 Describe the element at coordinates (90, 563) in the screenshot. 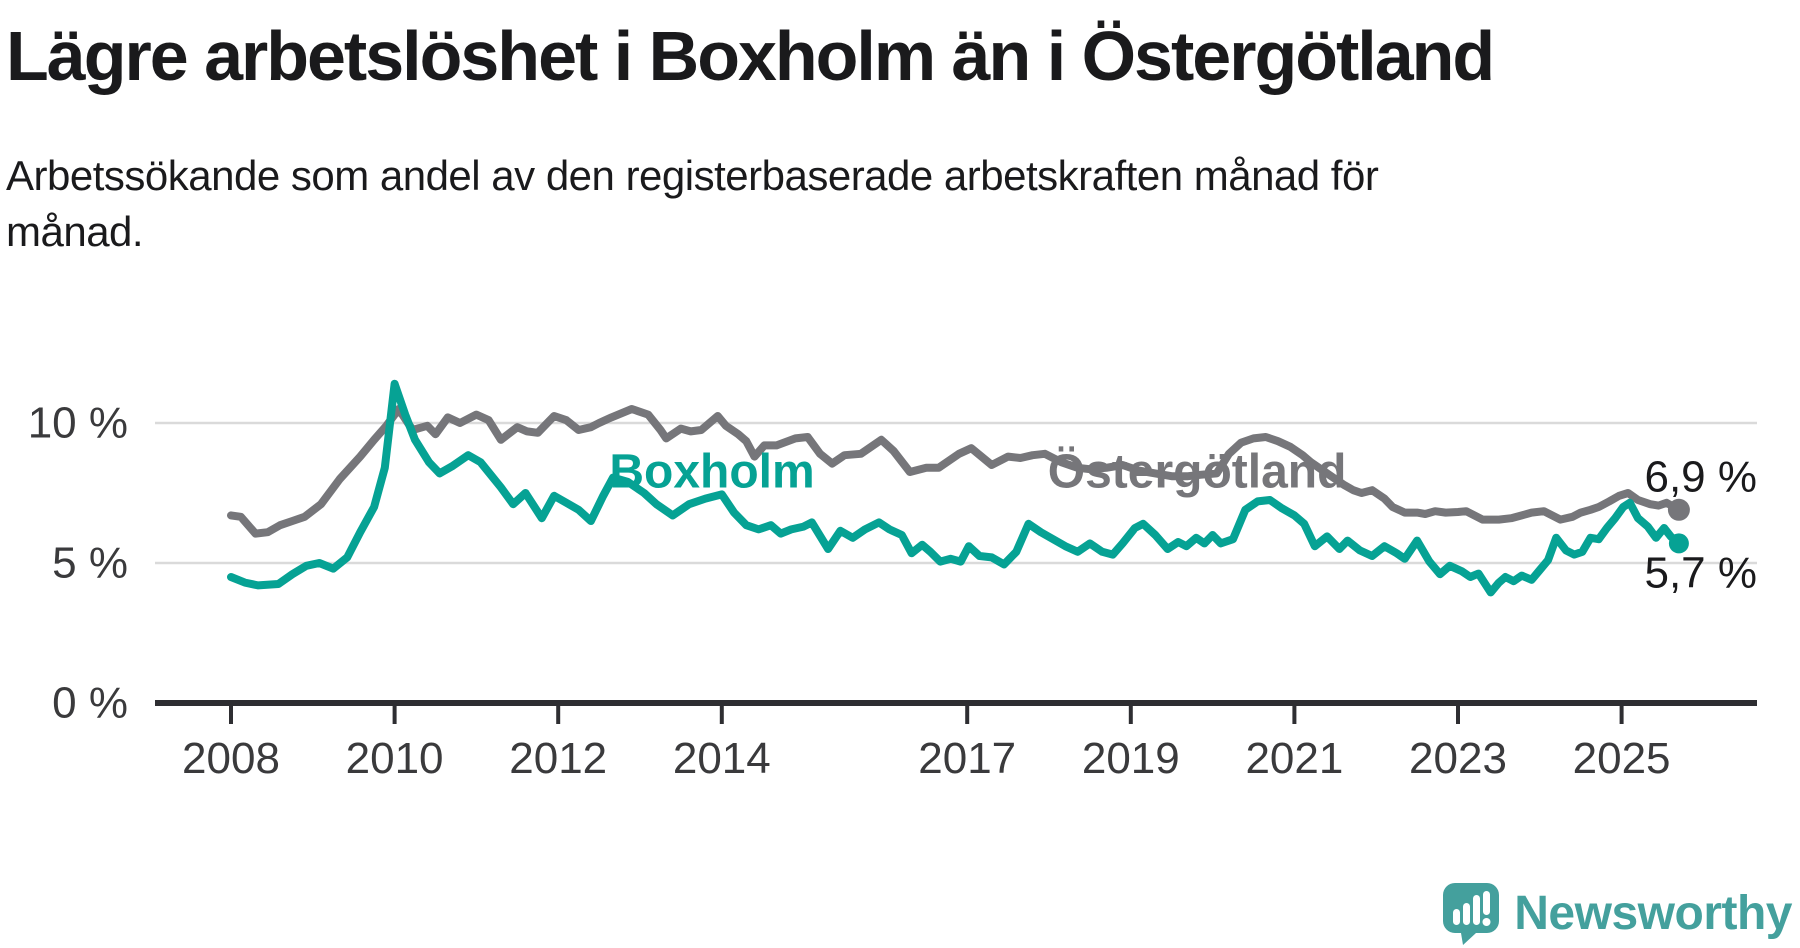

I see `y-tick-label-5: 5 %` at that location.